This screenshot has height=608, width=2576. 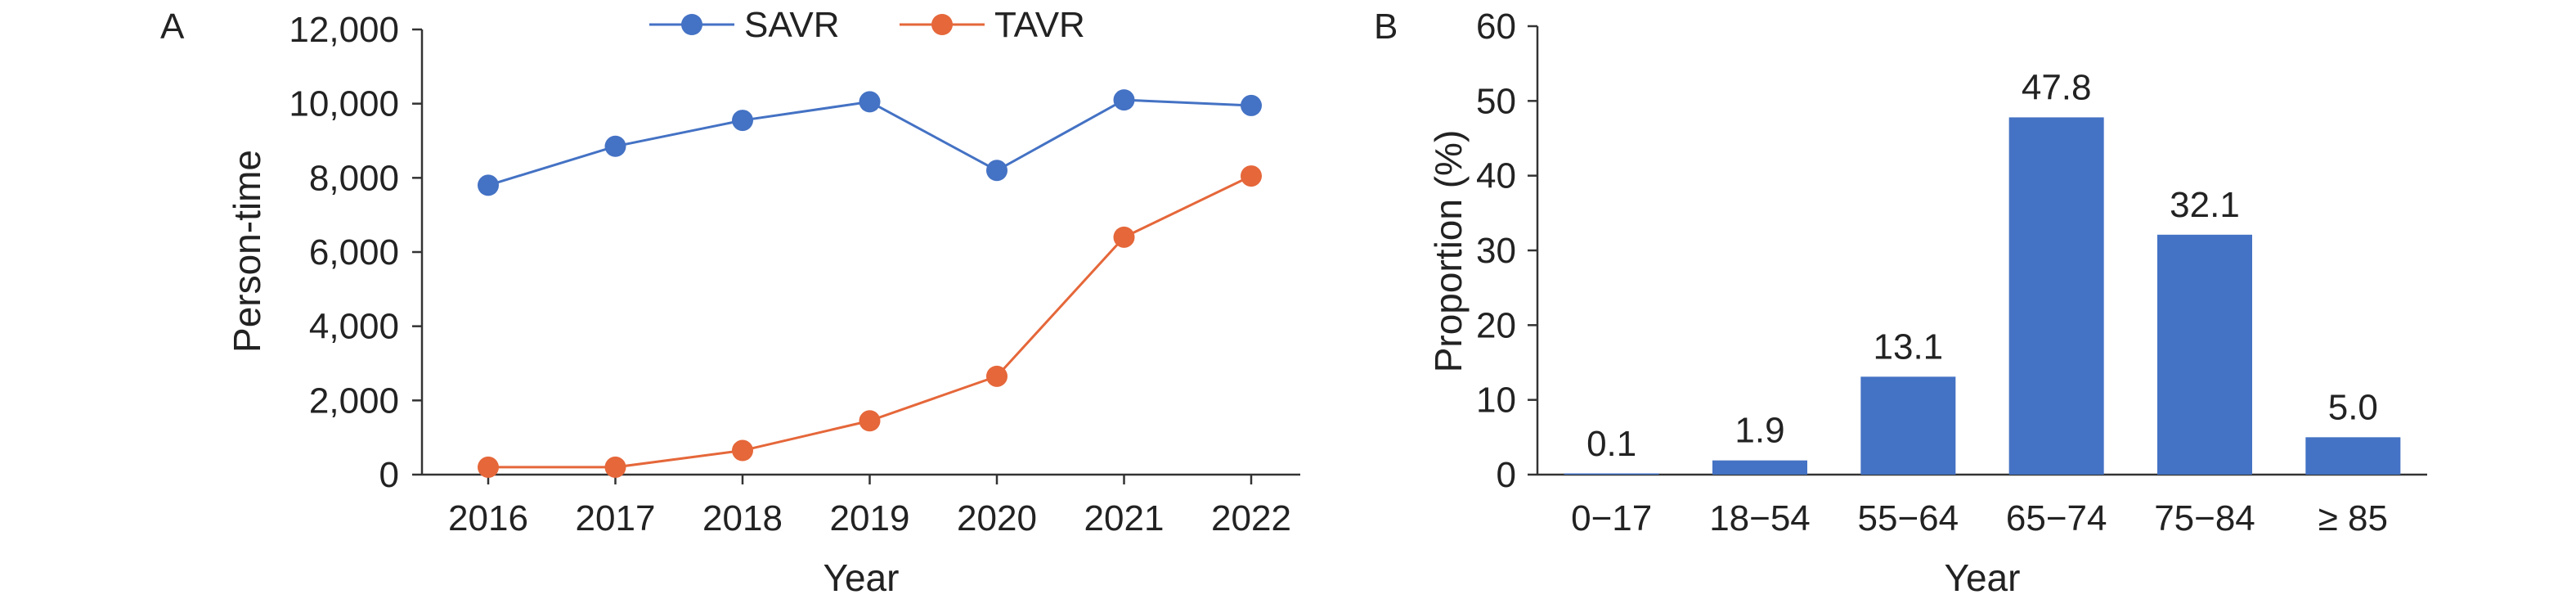 I want to click on x-tick-label: 2020, so click(x=997, y=518).